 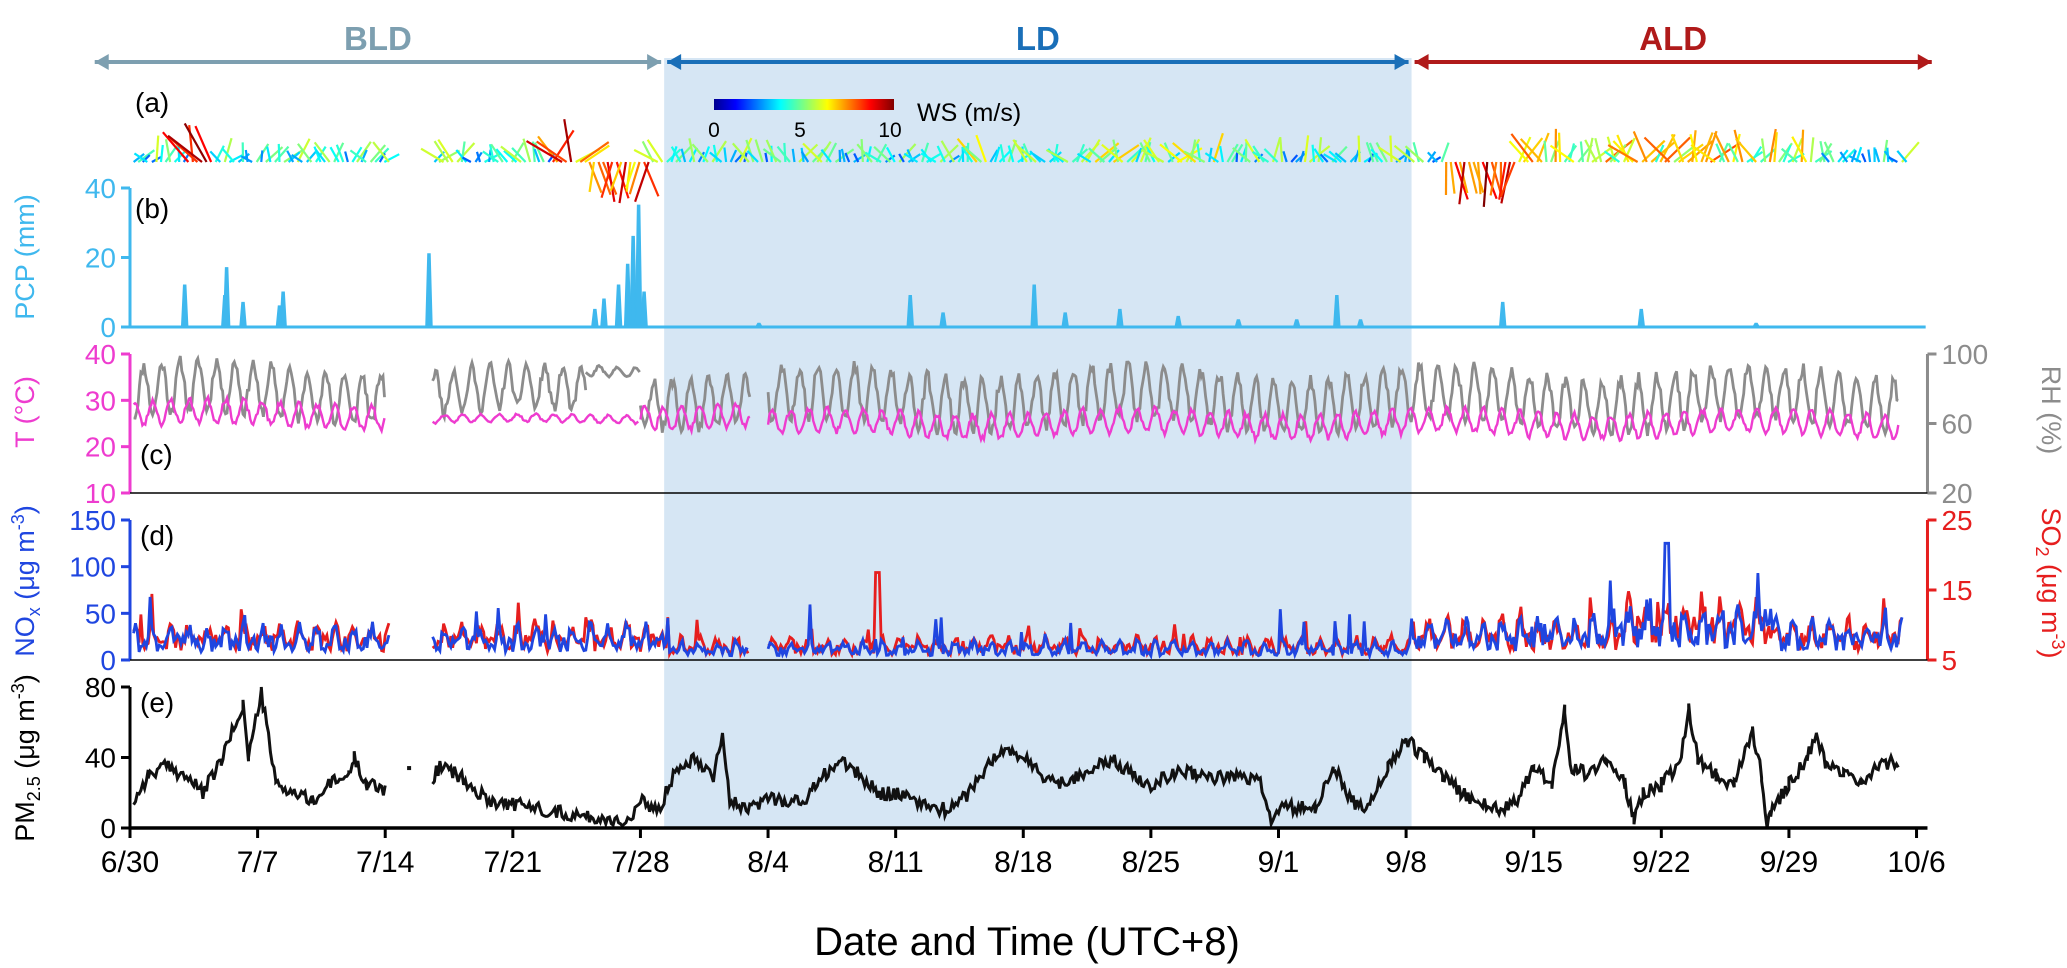 What do you see at coordinates (1018, 601) in the screenshot?
I see `nox-series` at bounding box center [1018, 601].